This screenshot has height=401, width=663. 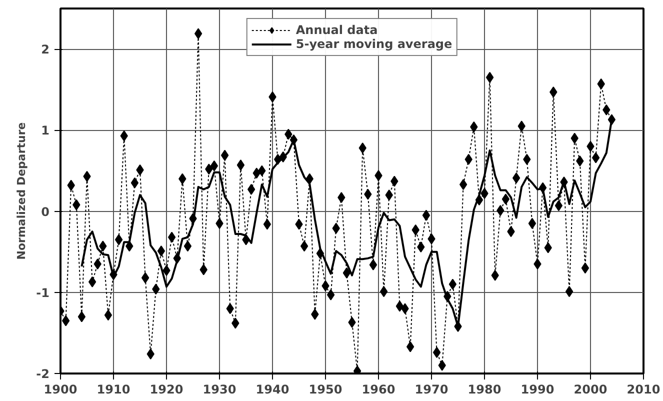 What do you see at coordinates (374, 44) in the screenshot?
I see `legend-label: 5-year moving average` at bounding box center [374, 44].